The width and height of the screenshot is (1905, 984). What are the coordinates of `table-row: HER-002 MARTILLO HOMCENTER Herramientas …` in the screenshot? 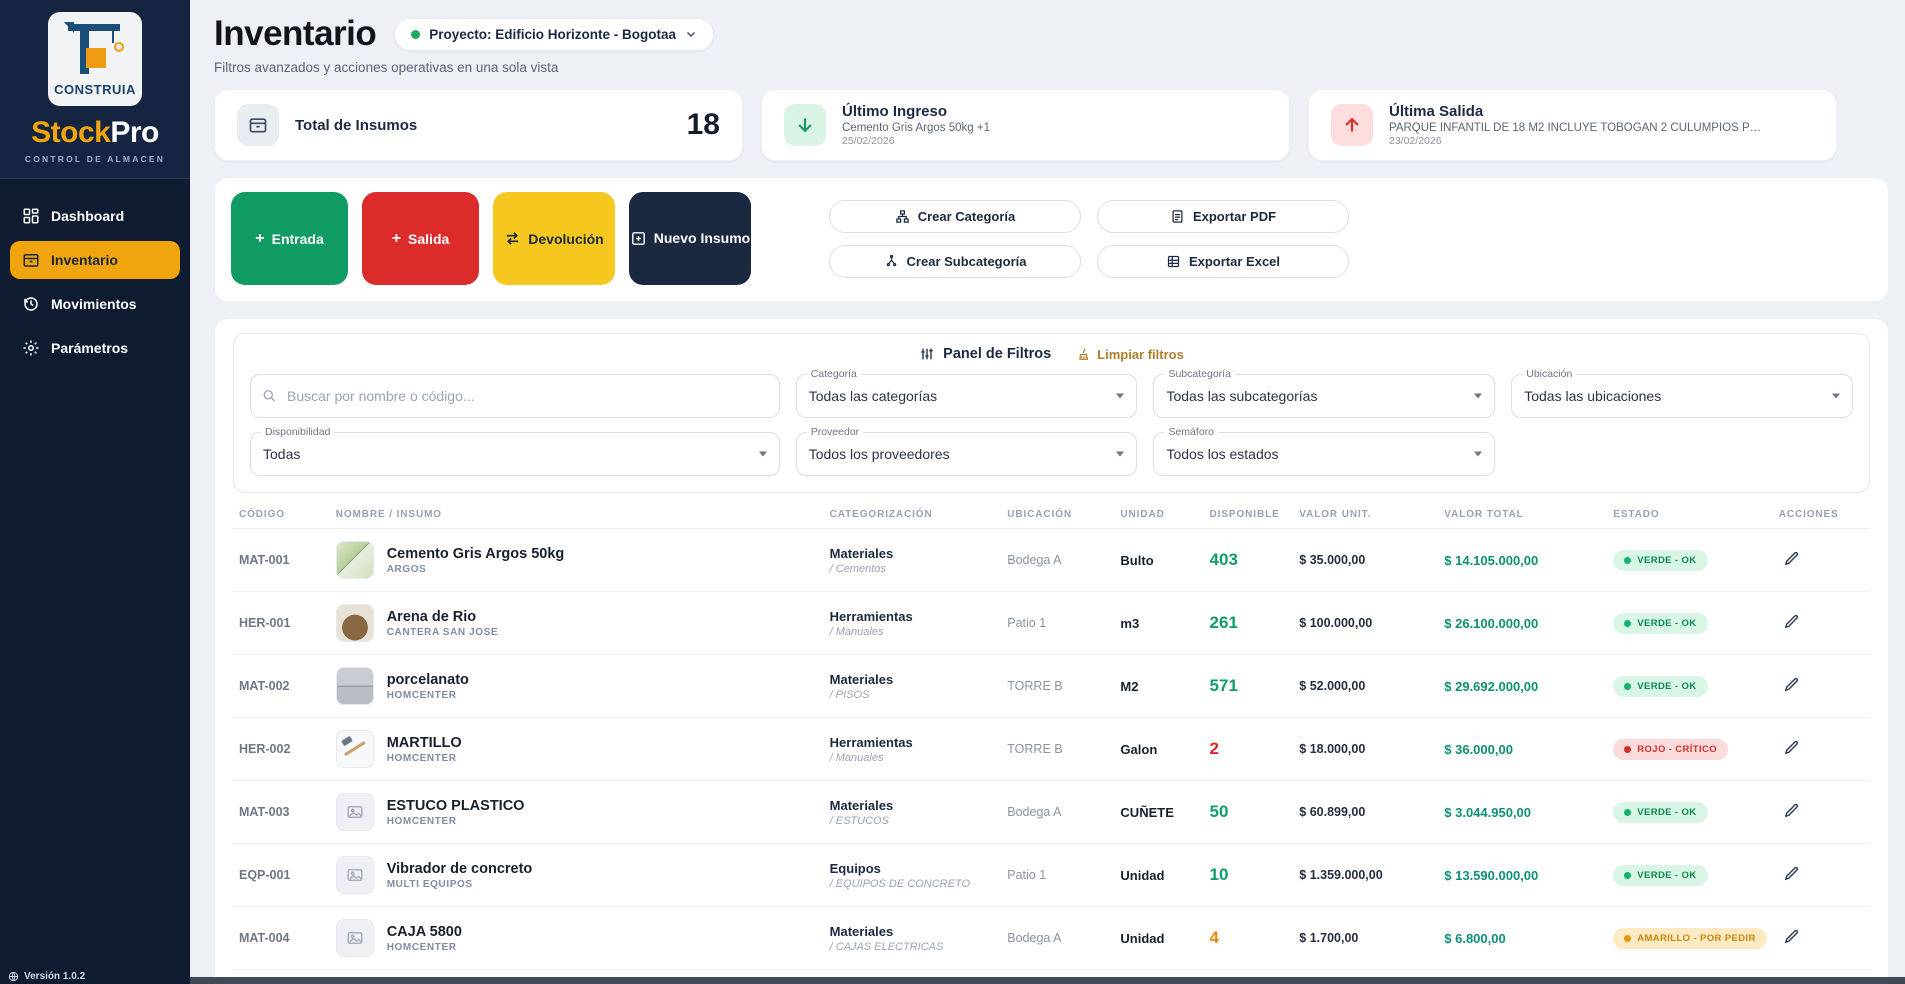 It's located at (1051, 749).